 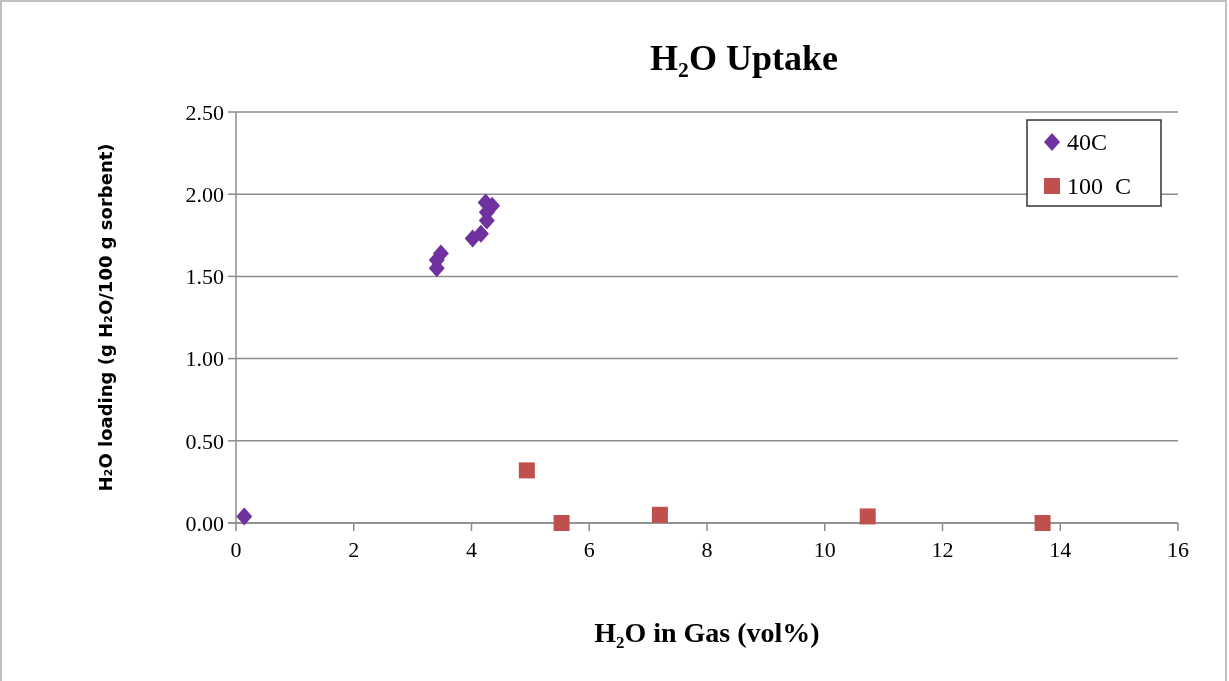 I want to click on x-tick-label: 0, so click(x=236, y=549).